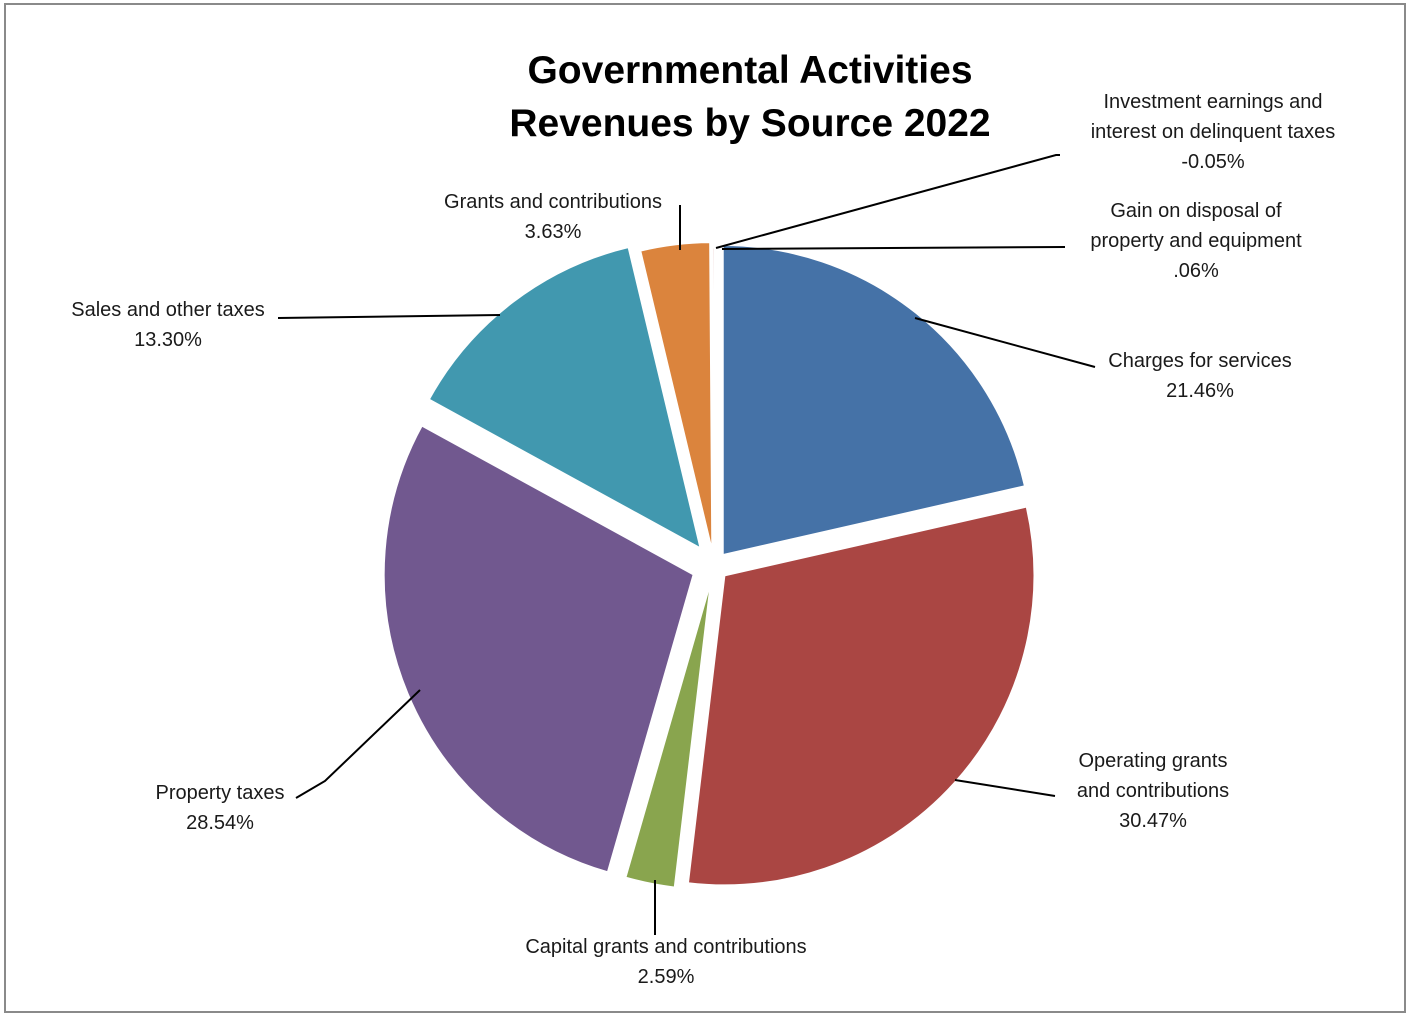 This screenshot has height=1013, width=1413. What do you see at coordinates (1199, 361) in the screenshot?
I see `data-label-charges-for-services-line-1: Charges for services` at bounding box center [1199, 361].